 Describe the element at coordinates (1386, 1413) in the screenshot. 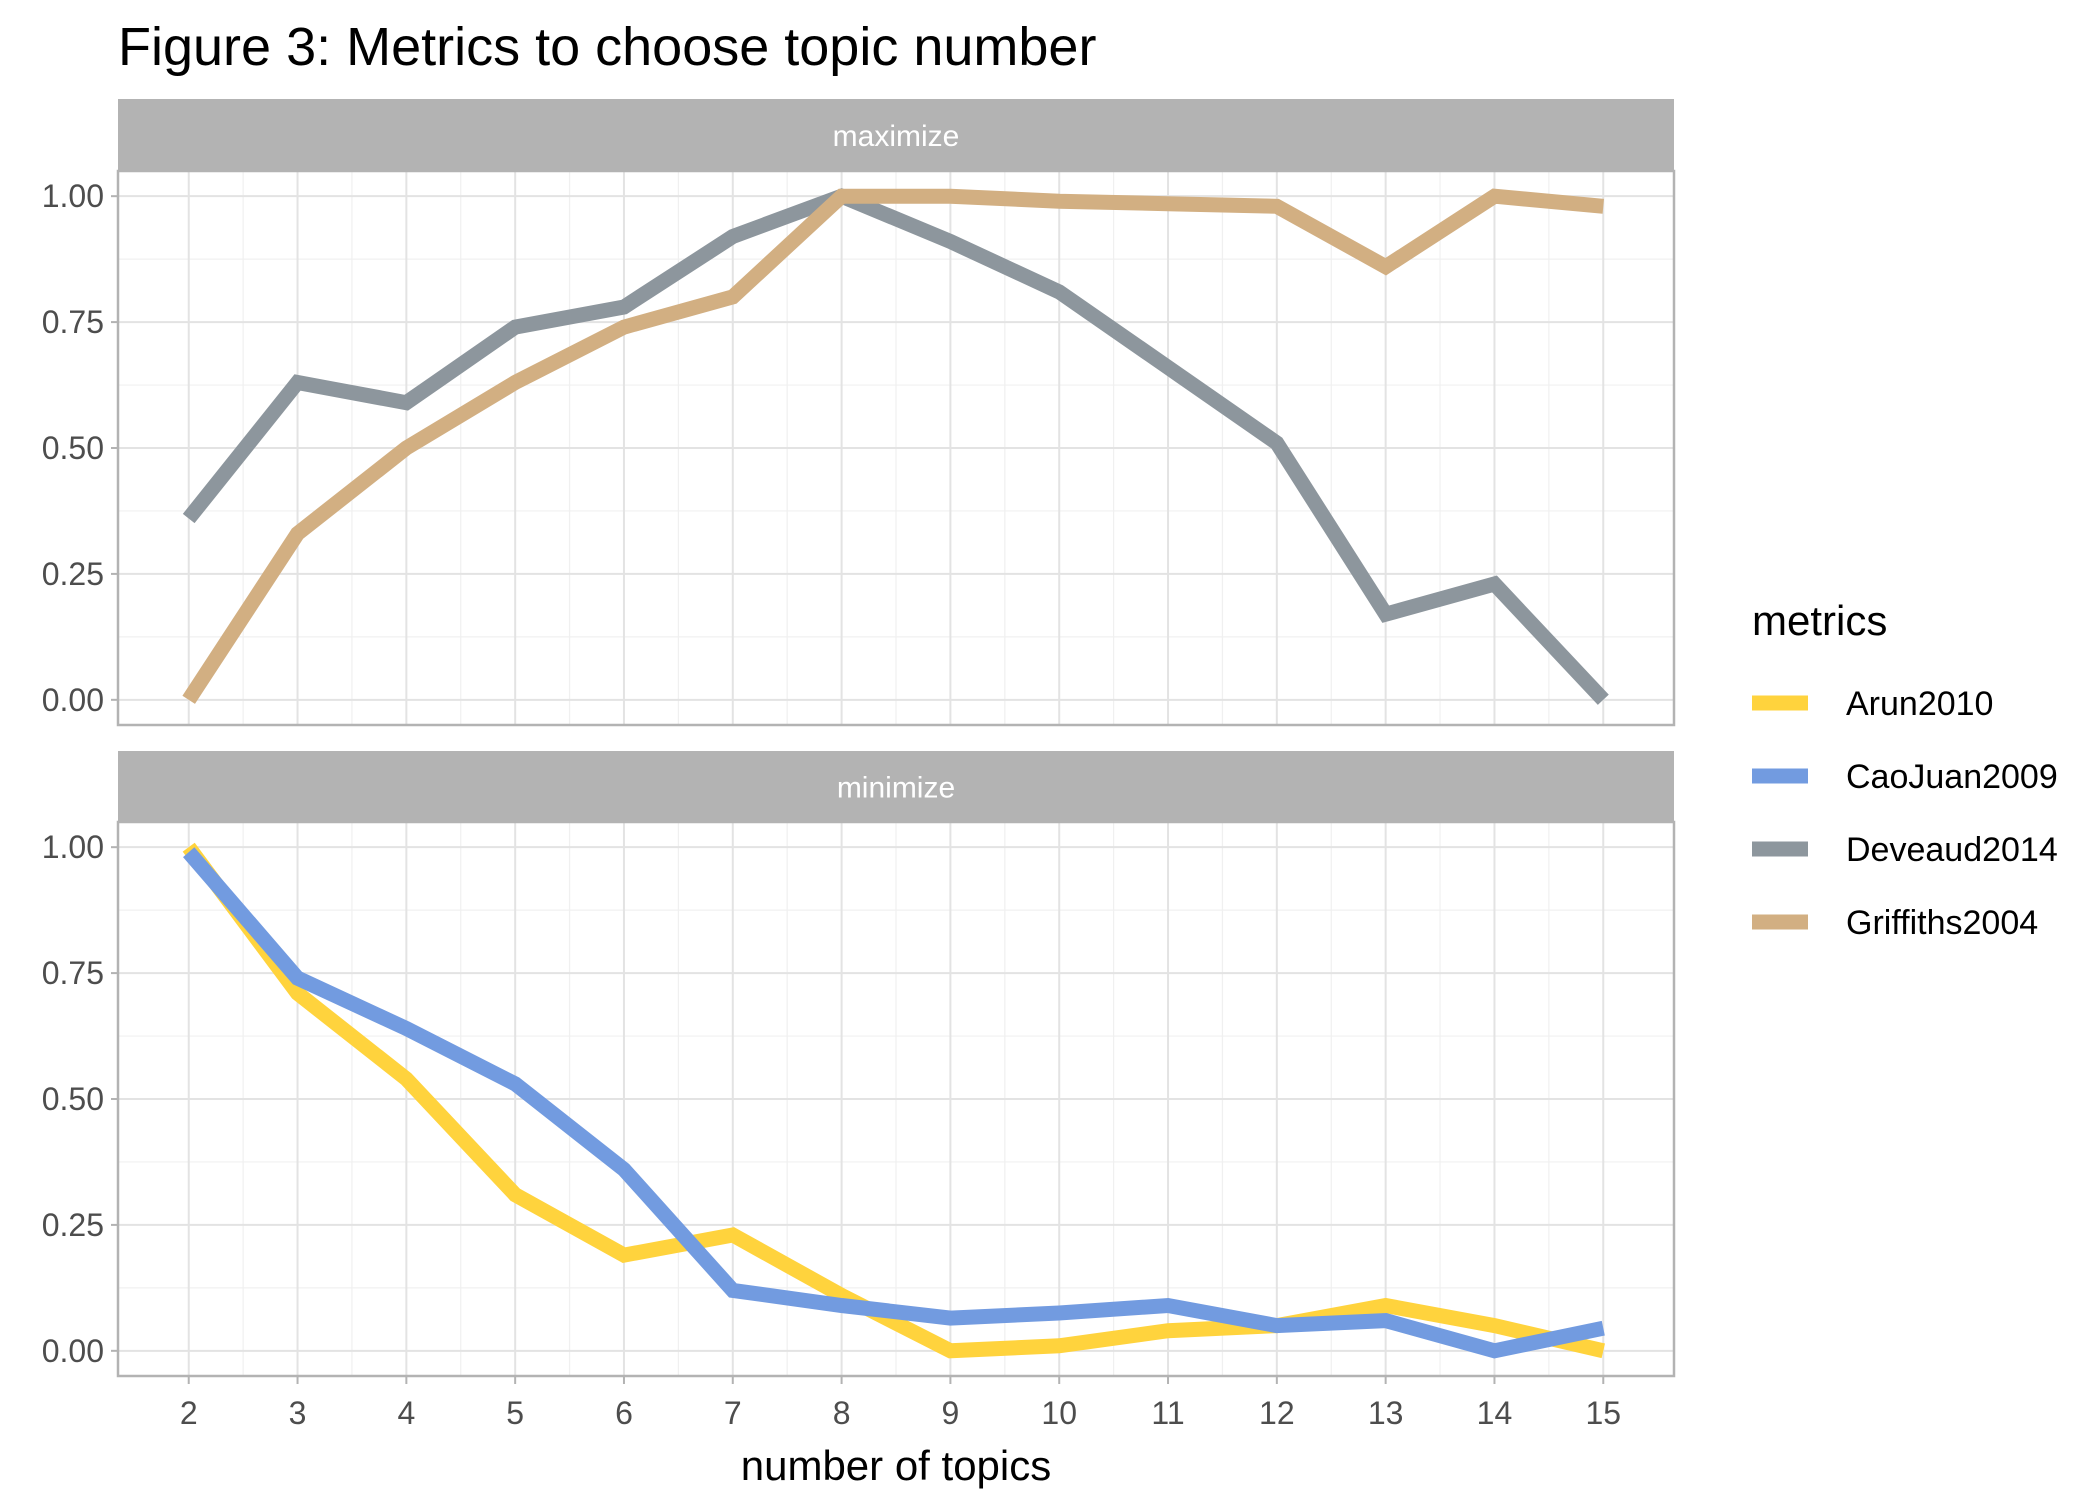

I see `x-tick-label: 13` at that location.